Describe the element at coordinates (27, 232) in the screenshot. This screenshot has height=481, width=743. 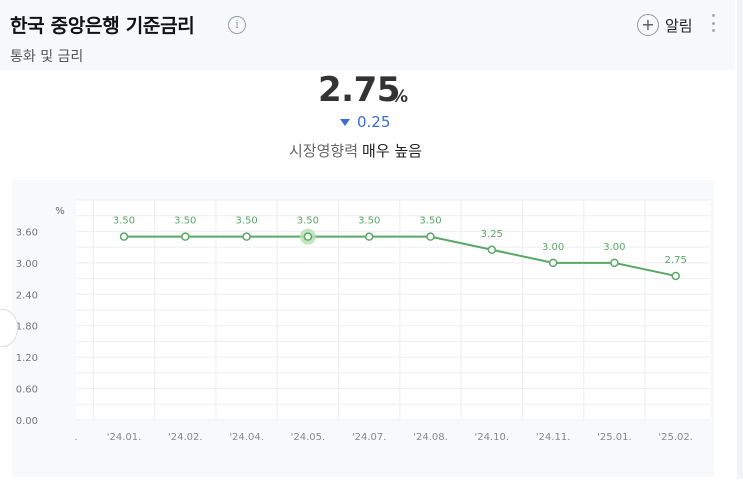
I see `y-tick-label: 3.60` at that location.